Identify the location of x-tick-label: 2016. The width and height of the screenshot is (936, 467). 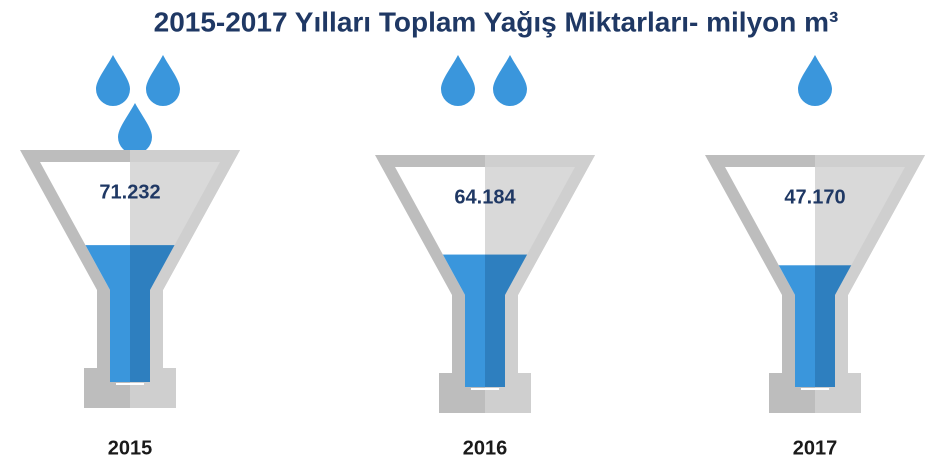
(485, 448).